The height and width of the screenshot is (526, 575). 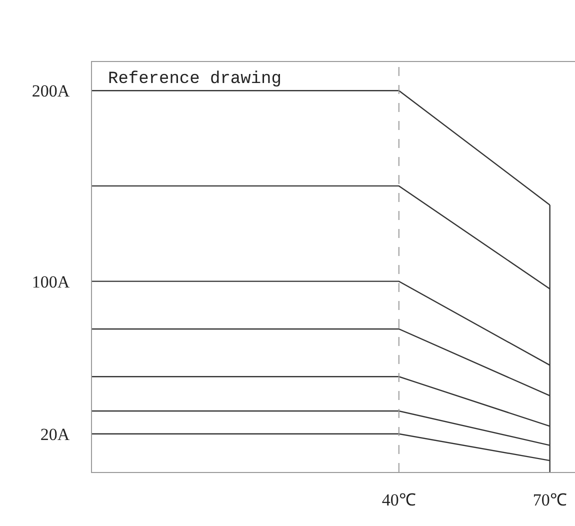 What do you see at coordinates (51, 91) in the screenshot?
I see `y-tick-label: 200A` at bounding box center [51, 91].